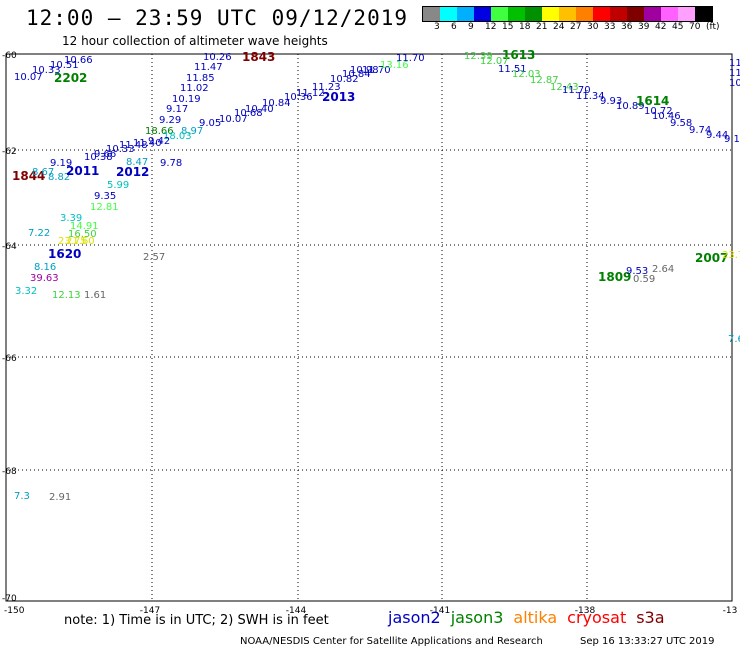  I want to click on wave-height-value: 2.91, so click(60, 497).